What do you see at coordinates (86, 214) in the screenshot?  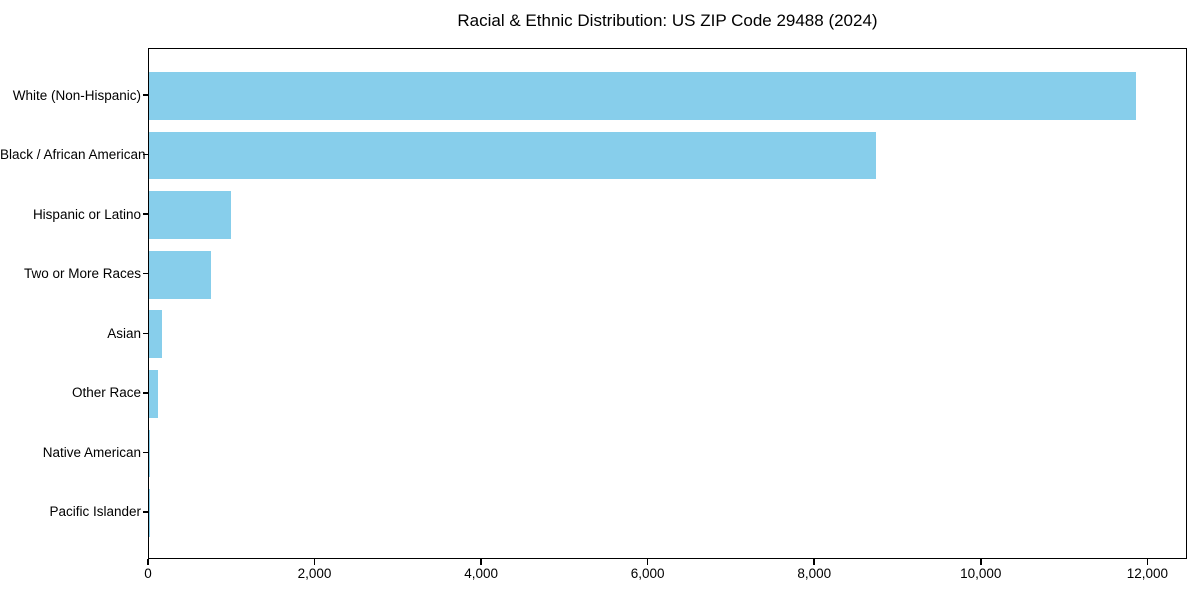 I see `y-tick-label: Hispanic or Latino` at bounding box center [86, 214].